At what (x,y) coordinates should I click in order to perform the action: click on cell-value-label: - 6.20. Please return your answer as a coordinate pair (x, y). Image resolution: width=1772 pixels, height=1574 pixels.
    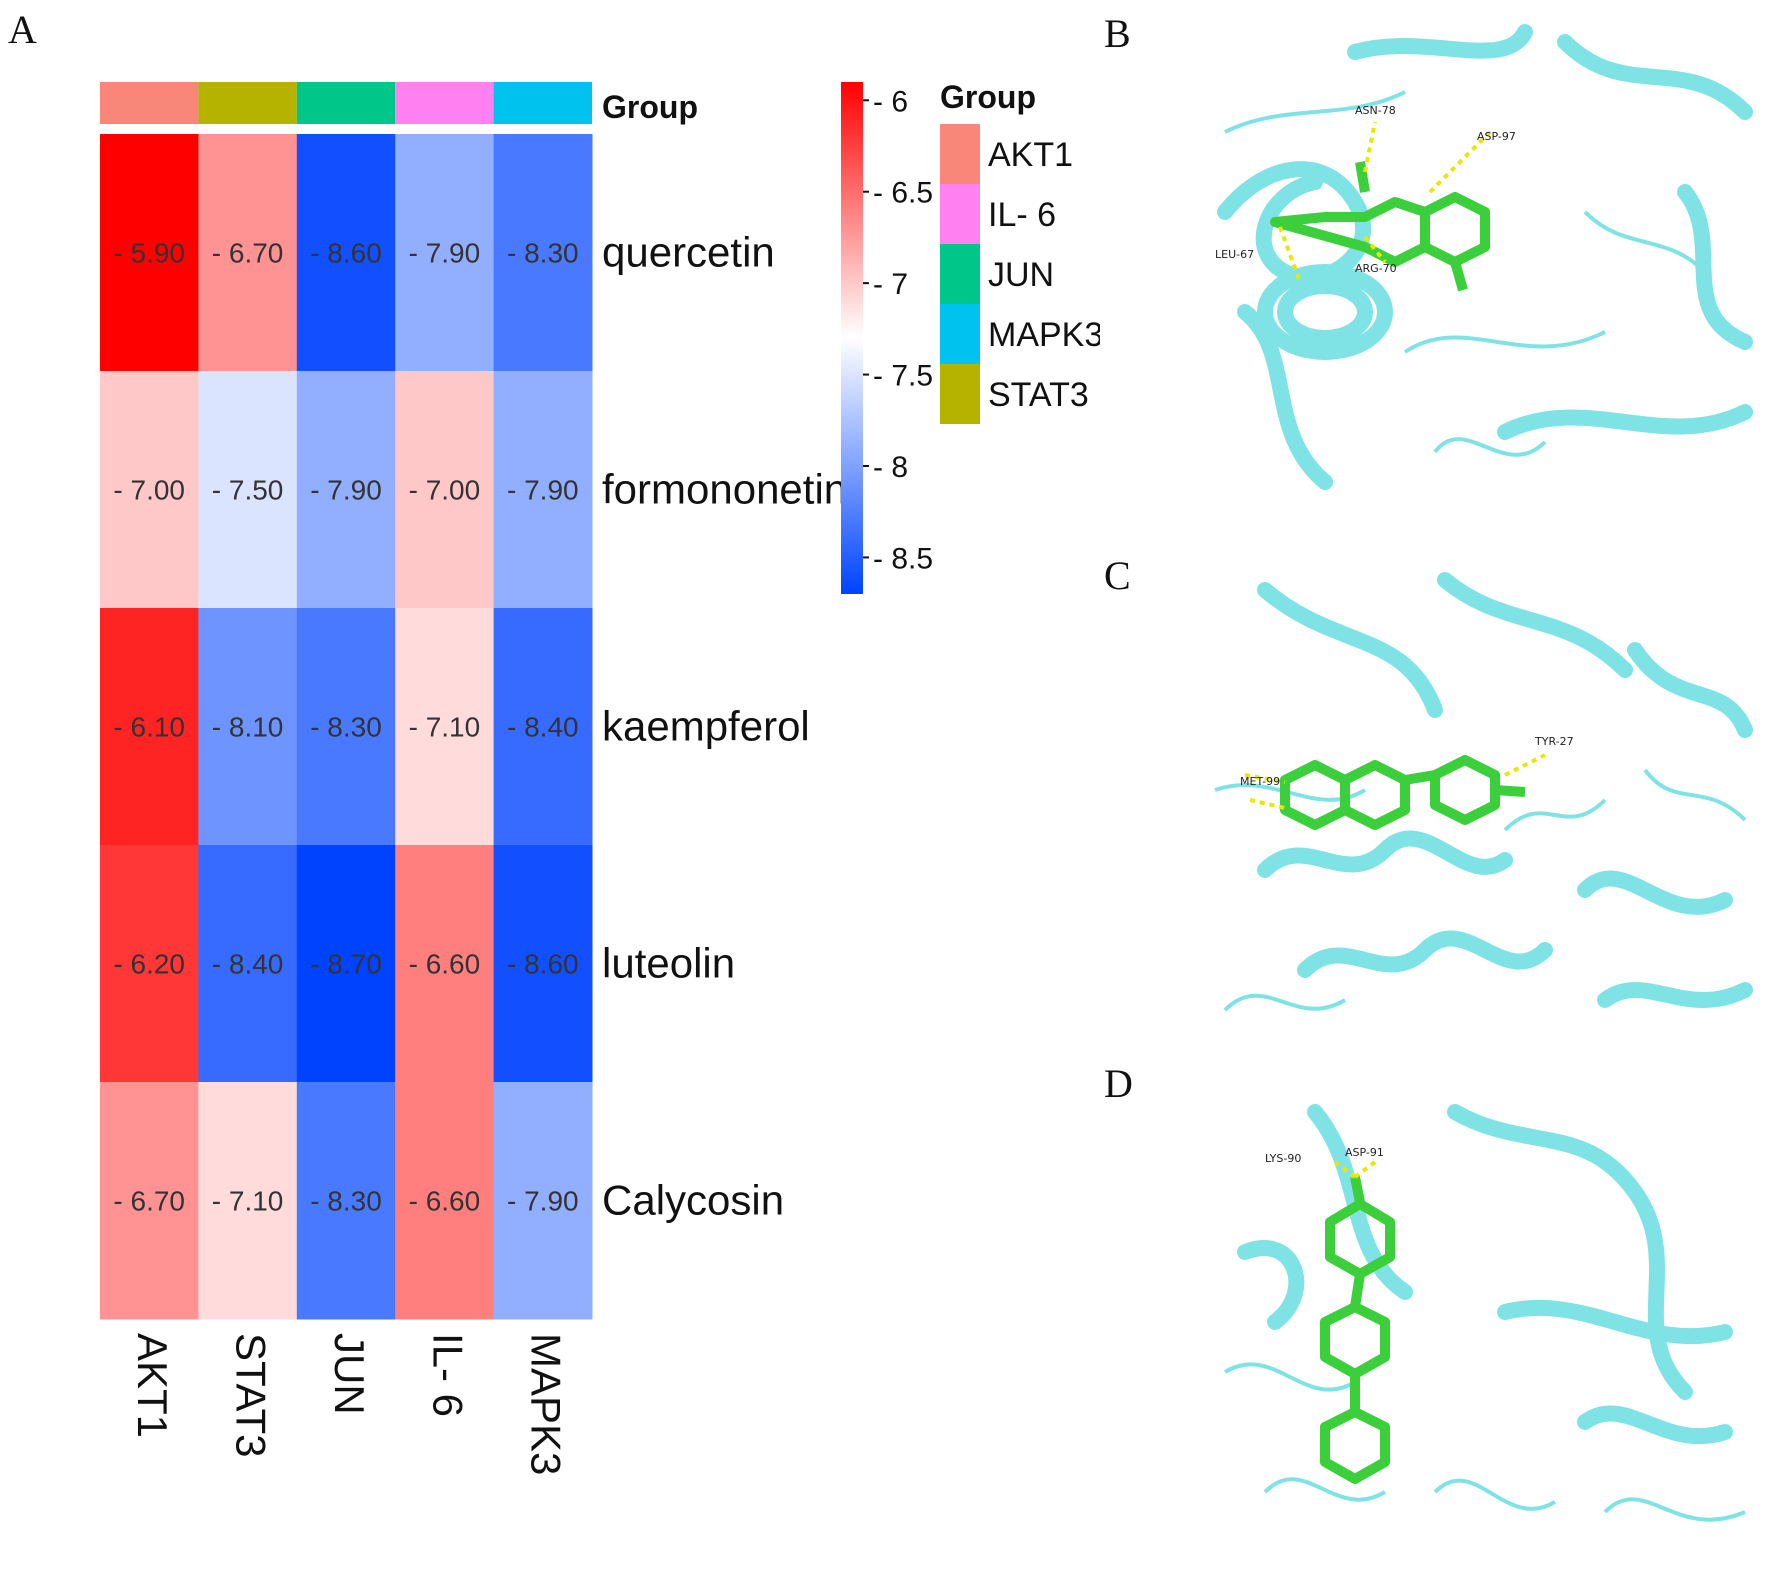
    Looking at the image, I should click on (149, 964).